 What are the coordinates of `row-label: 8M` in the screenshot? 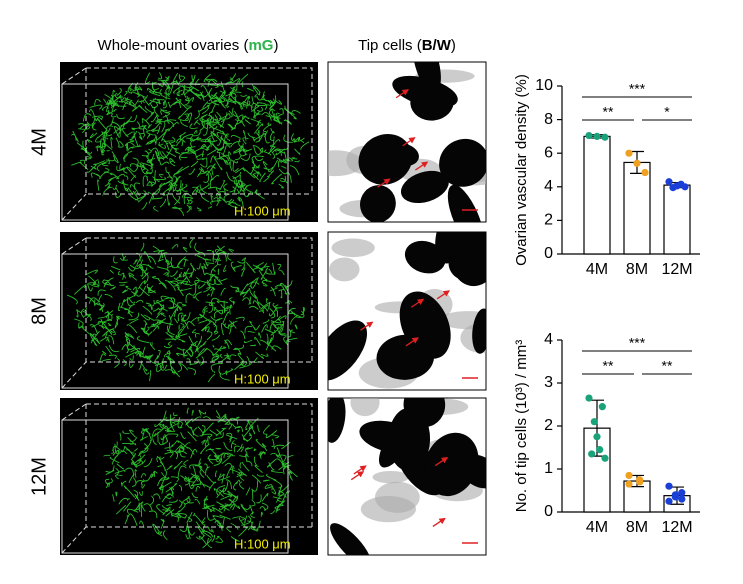 It's located at (39, 311).